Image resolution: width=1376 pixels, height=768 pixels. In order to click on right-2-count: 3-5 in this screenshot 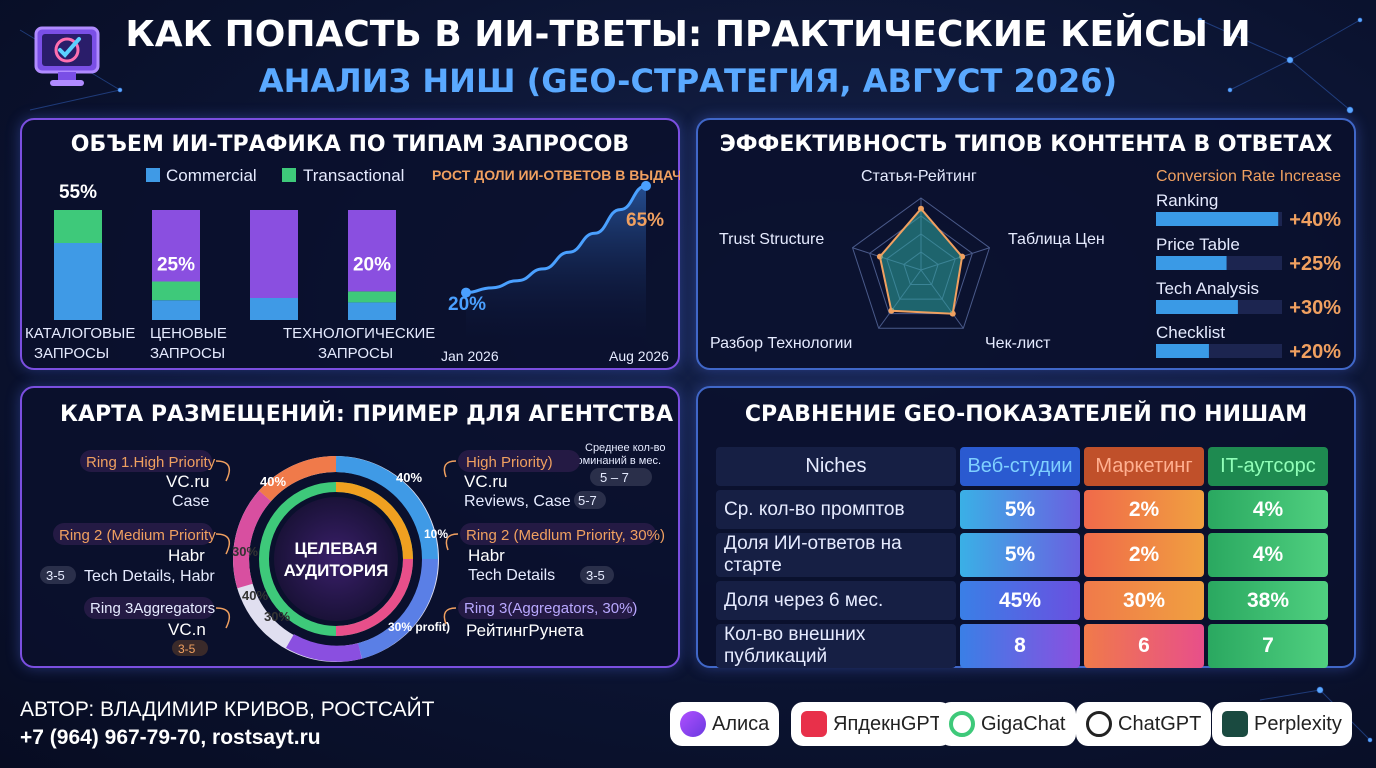, I will do `click(595, 575)`.